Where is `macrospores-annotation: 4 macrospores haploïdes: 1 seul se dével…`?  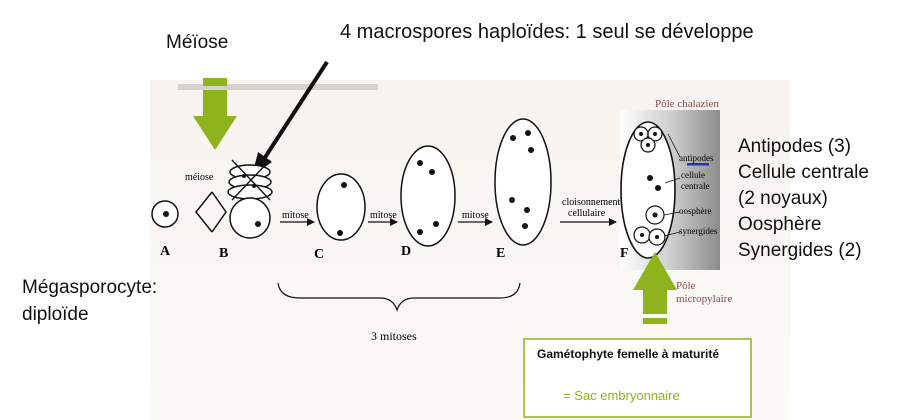
macrospores-annotation: 4 macrospores haploïdes: 1 seul se dével… is located at coordinates (547, 32).